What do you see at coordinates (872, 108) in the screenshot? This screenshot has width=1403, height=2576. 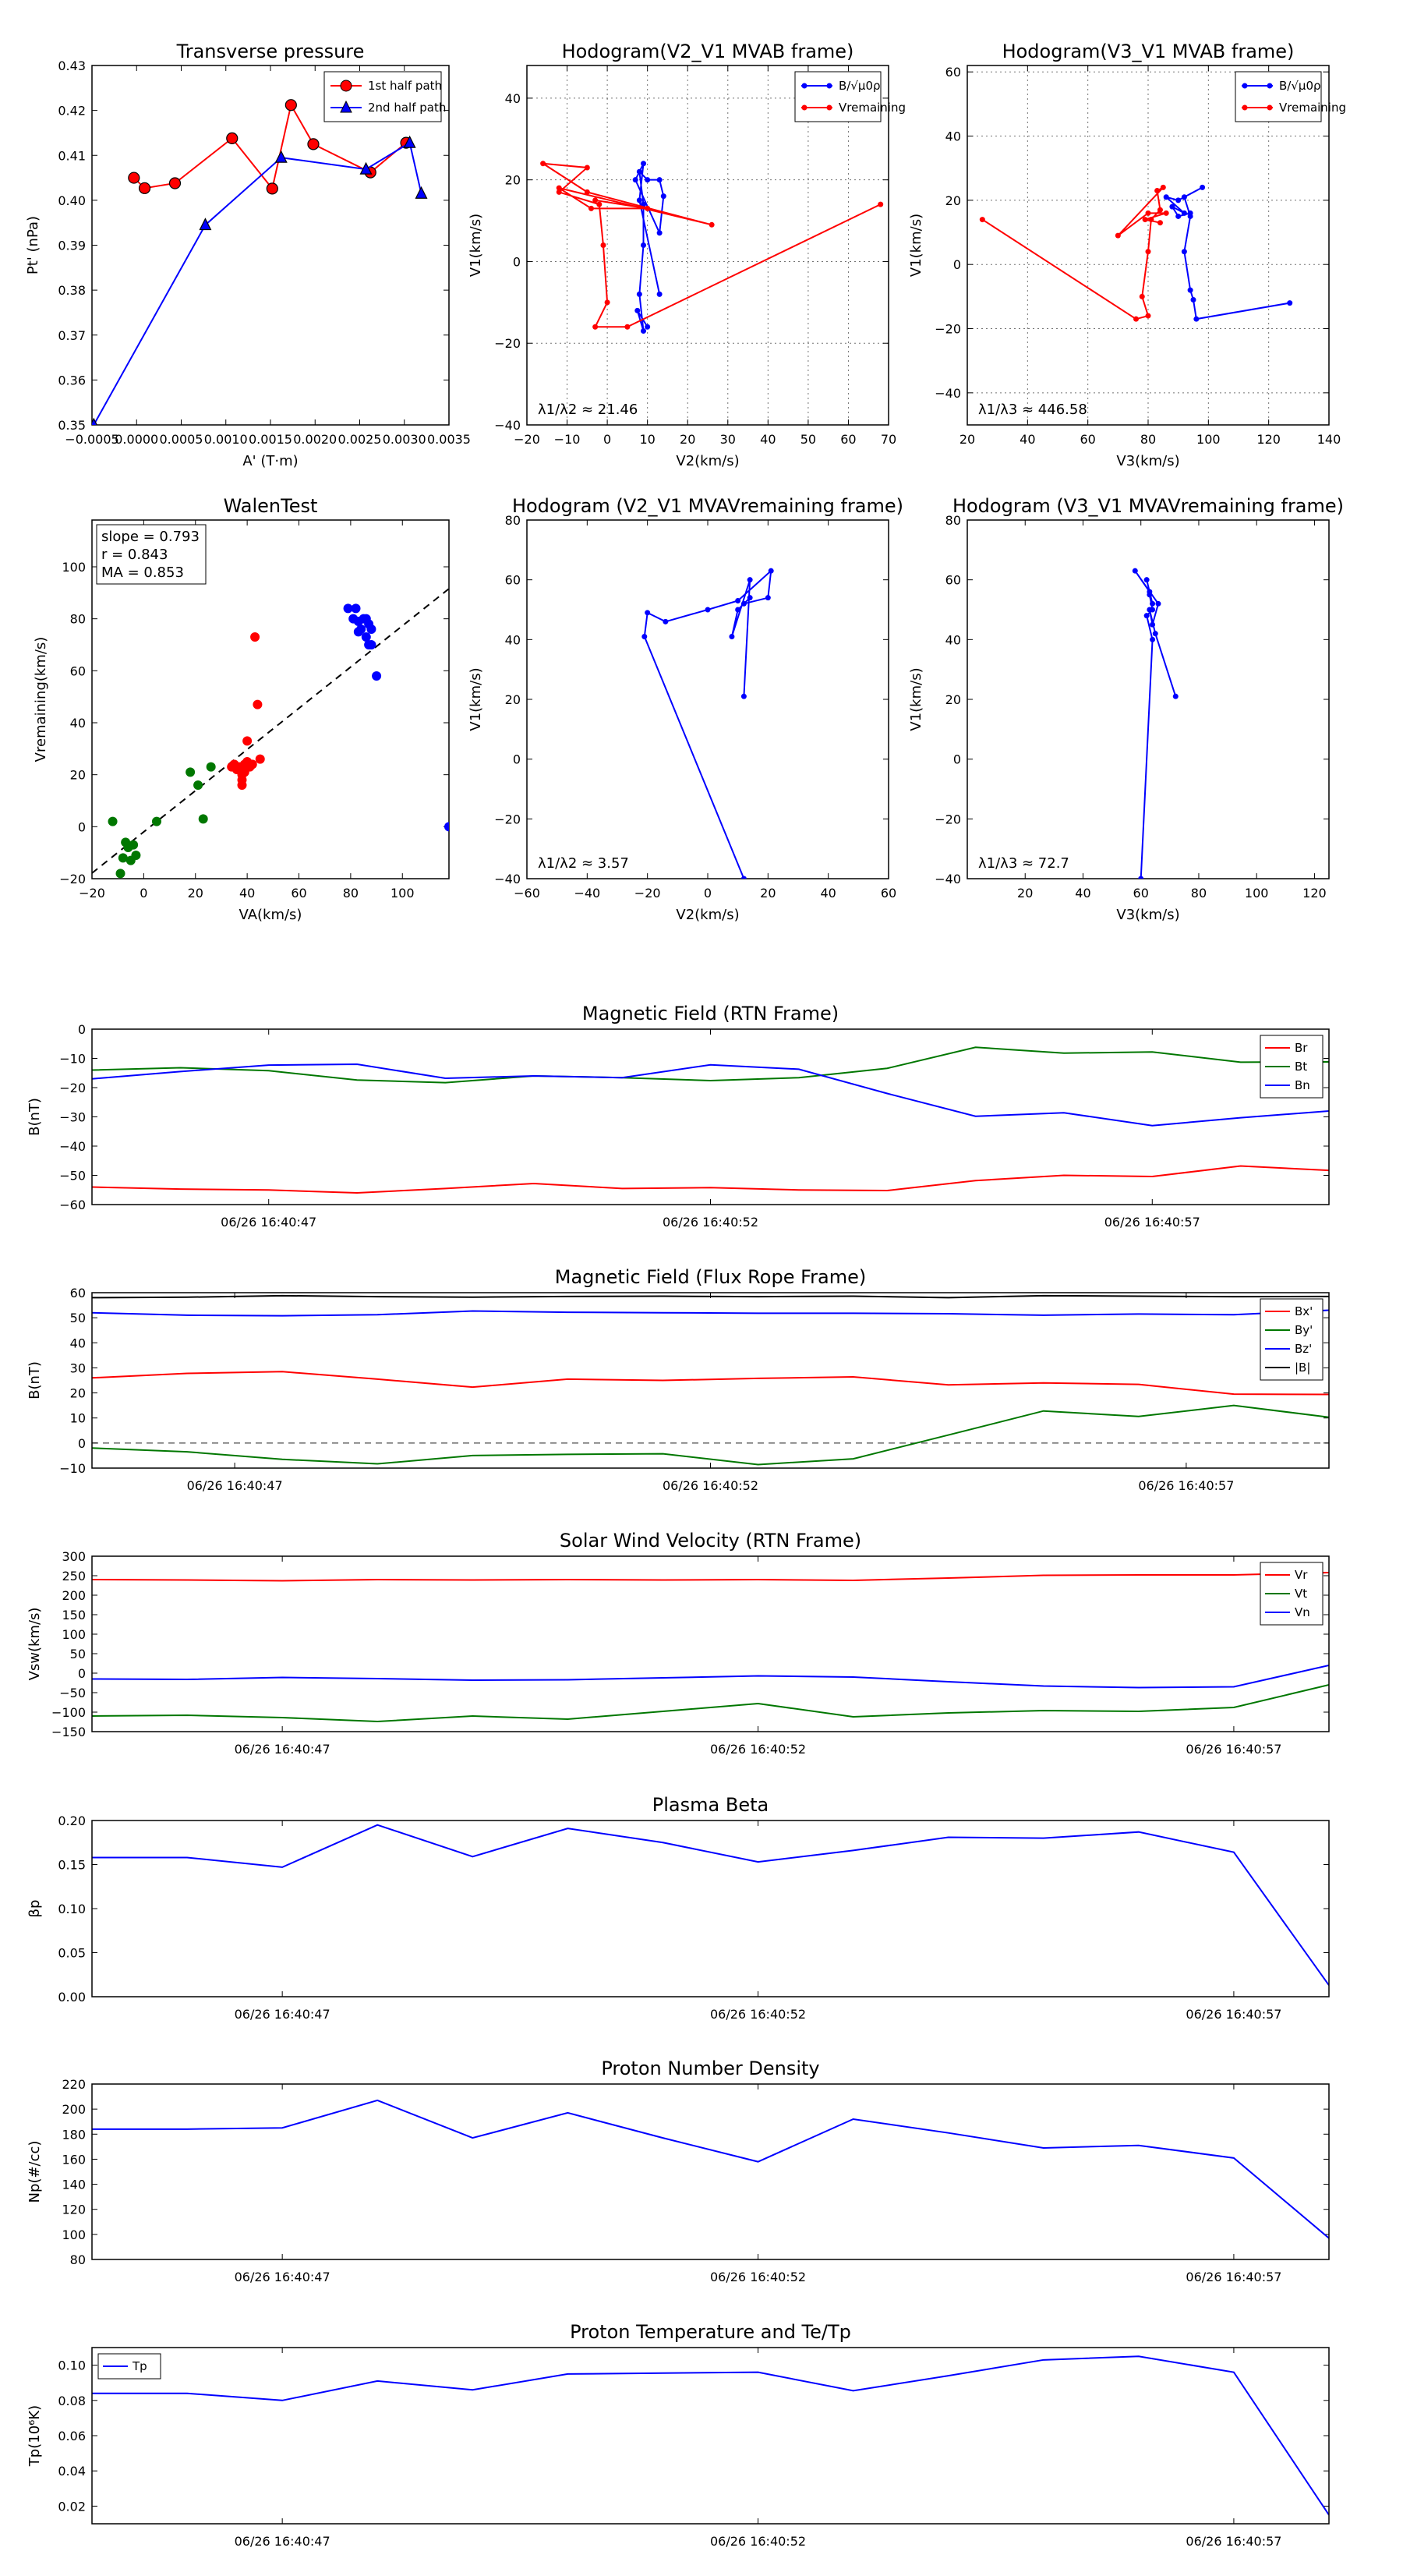 I see `legend-label: Vremaining` at bounding box center [872, 108].